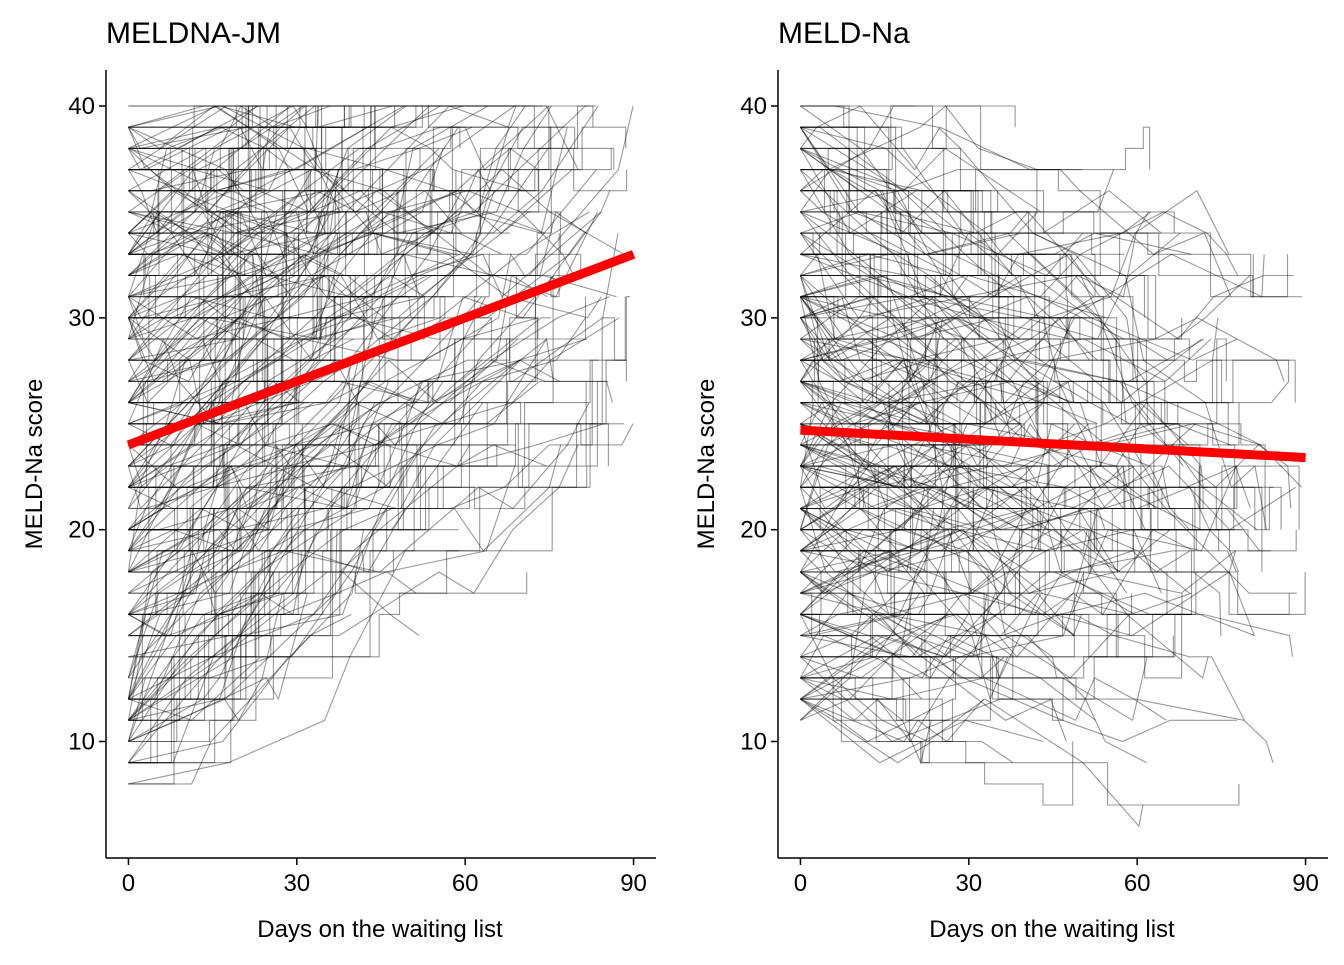  I want to click on y-tick-label: 20, so click(81, 530).